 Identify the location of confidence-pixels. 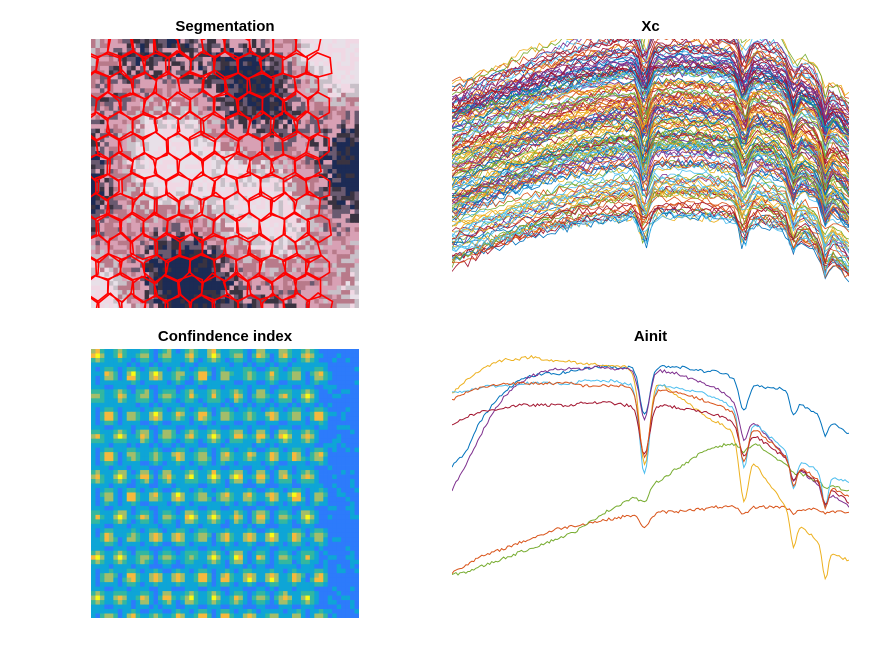
(225, 483).